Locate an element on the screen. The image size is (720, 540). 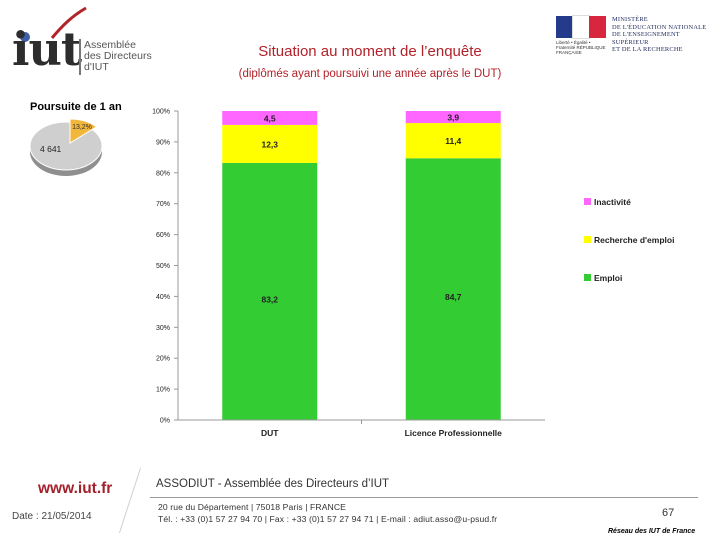
legend-label: Recherche d'emploi is located at coordinates (634, 240).